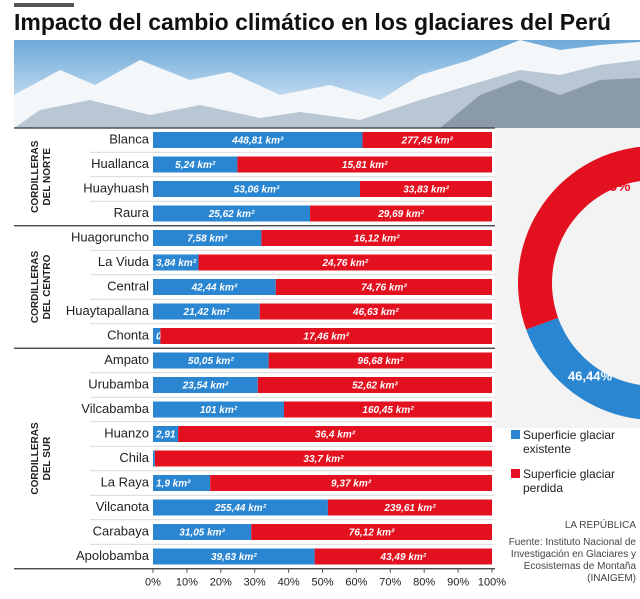 Image resolution: width=640 pixels, height=599 pixels. I want to click on value-label: 24,76 km², so click(344, 263).